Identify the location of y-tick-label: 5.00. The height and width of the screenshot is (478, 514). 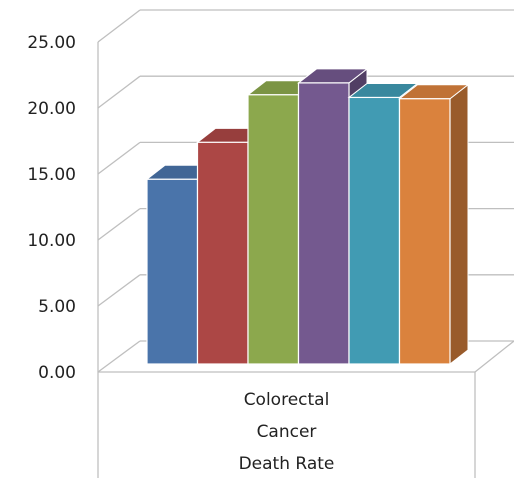
(57, 307).